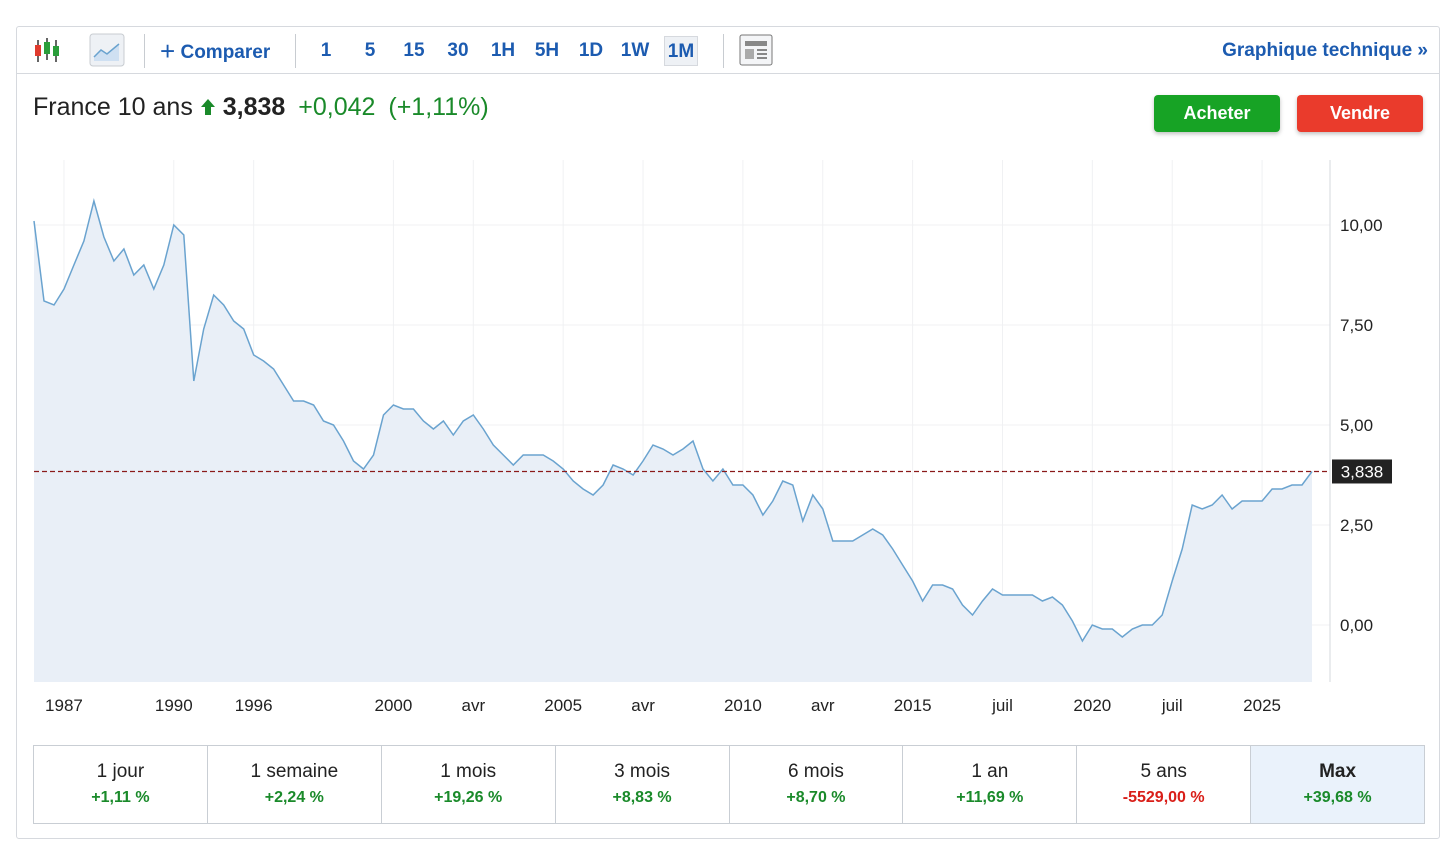  I want to click on x-tick-label: 2005, so click(563, 705).